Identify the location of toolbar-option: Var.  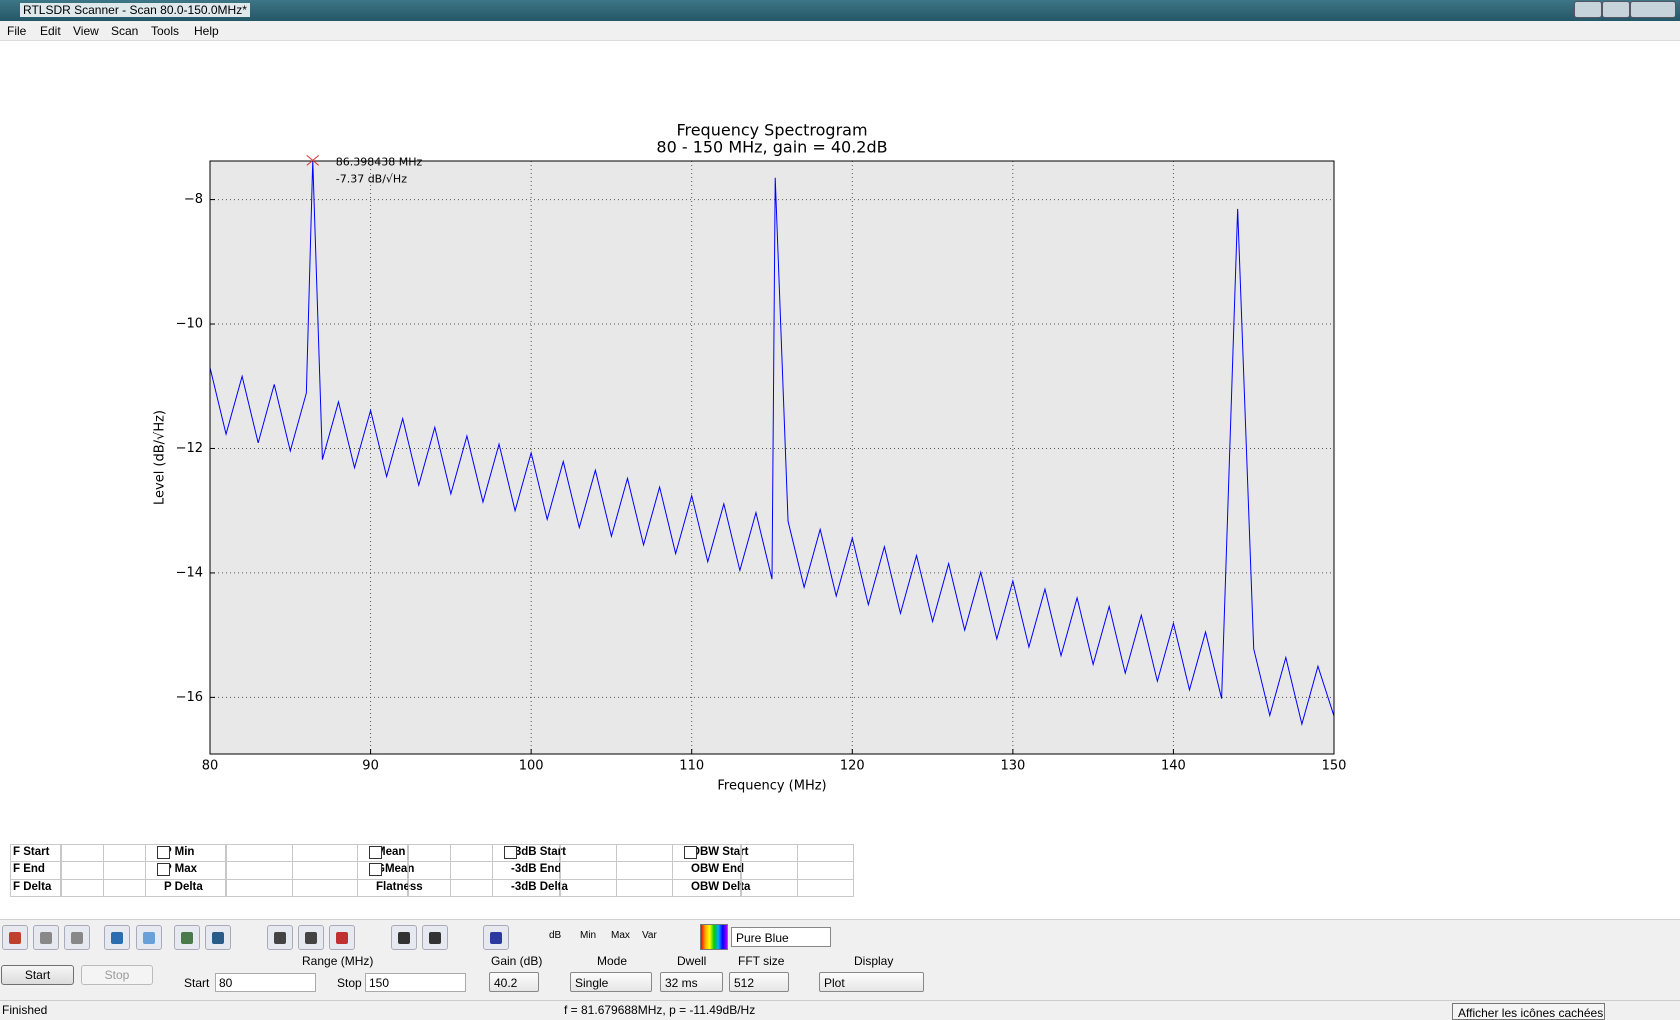
(649, 935).